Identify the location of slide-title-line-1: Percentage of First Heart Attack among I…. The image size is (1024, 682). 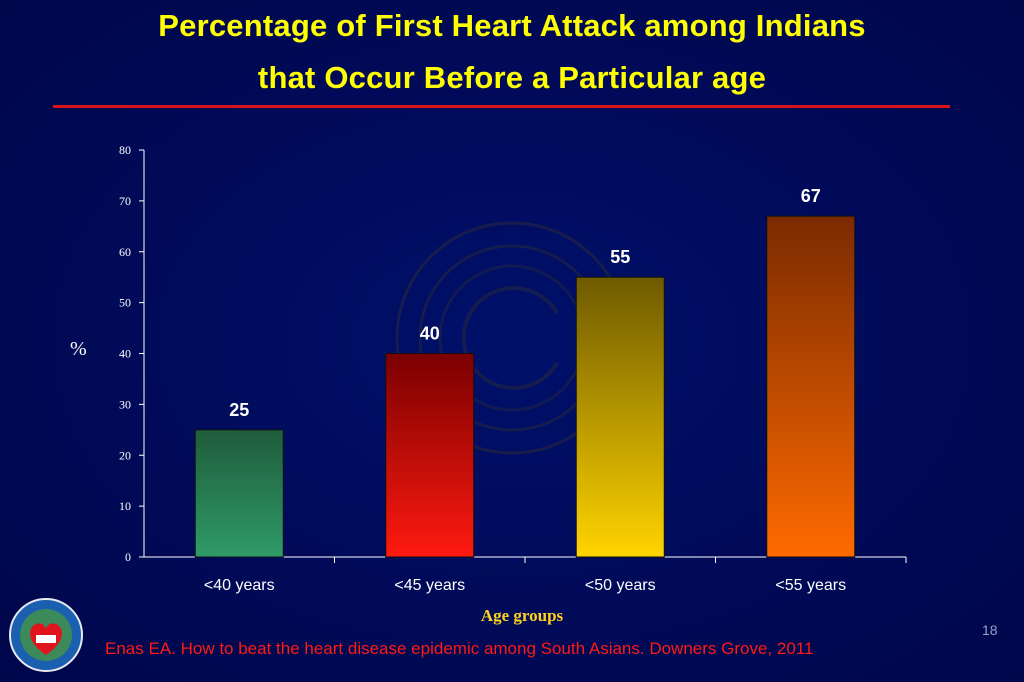
(512, 25).